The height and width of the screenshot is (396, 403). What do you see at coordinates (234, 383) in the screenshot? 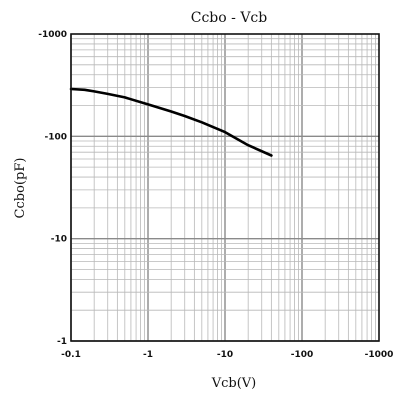
I see `x-axis-title: Vcb(V)` at bounding box center [234, 383].